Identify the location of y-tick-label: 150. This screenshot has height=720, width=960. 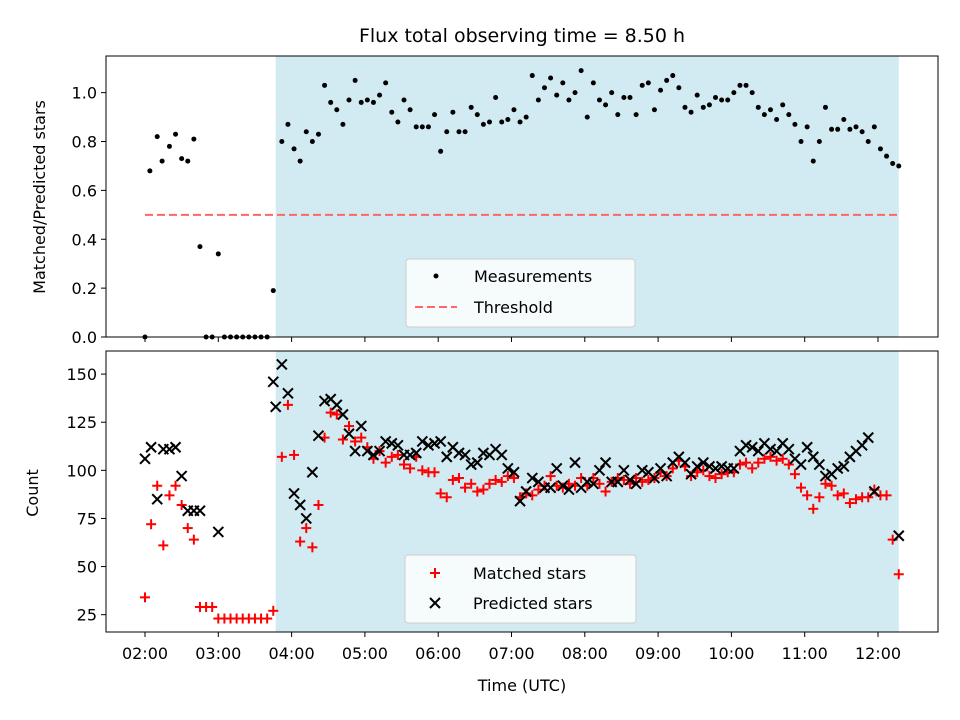
(81, 374).